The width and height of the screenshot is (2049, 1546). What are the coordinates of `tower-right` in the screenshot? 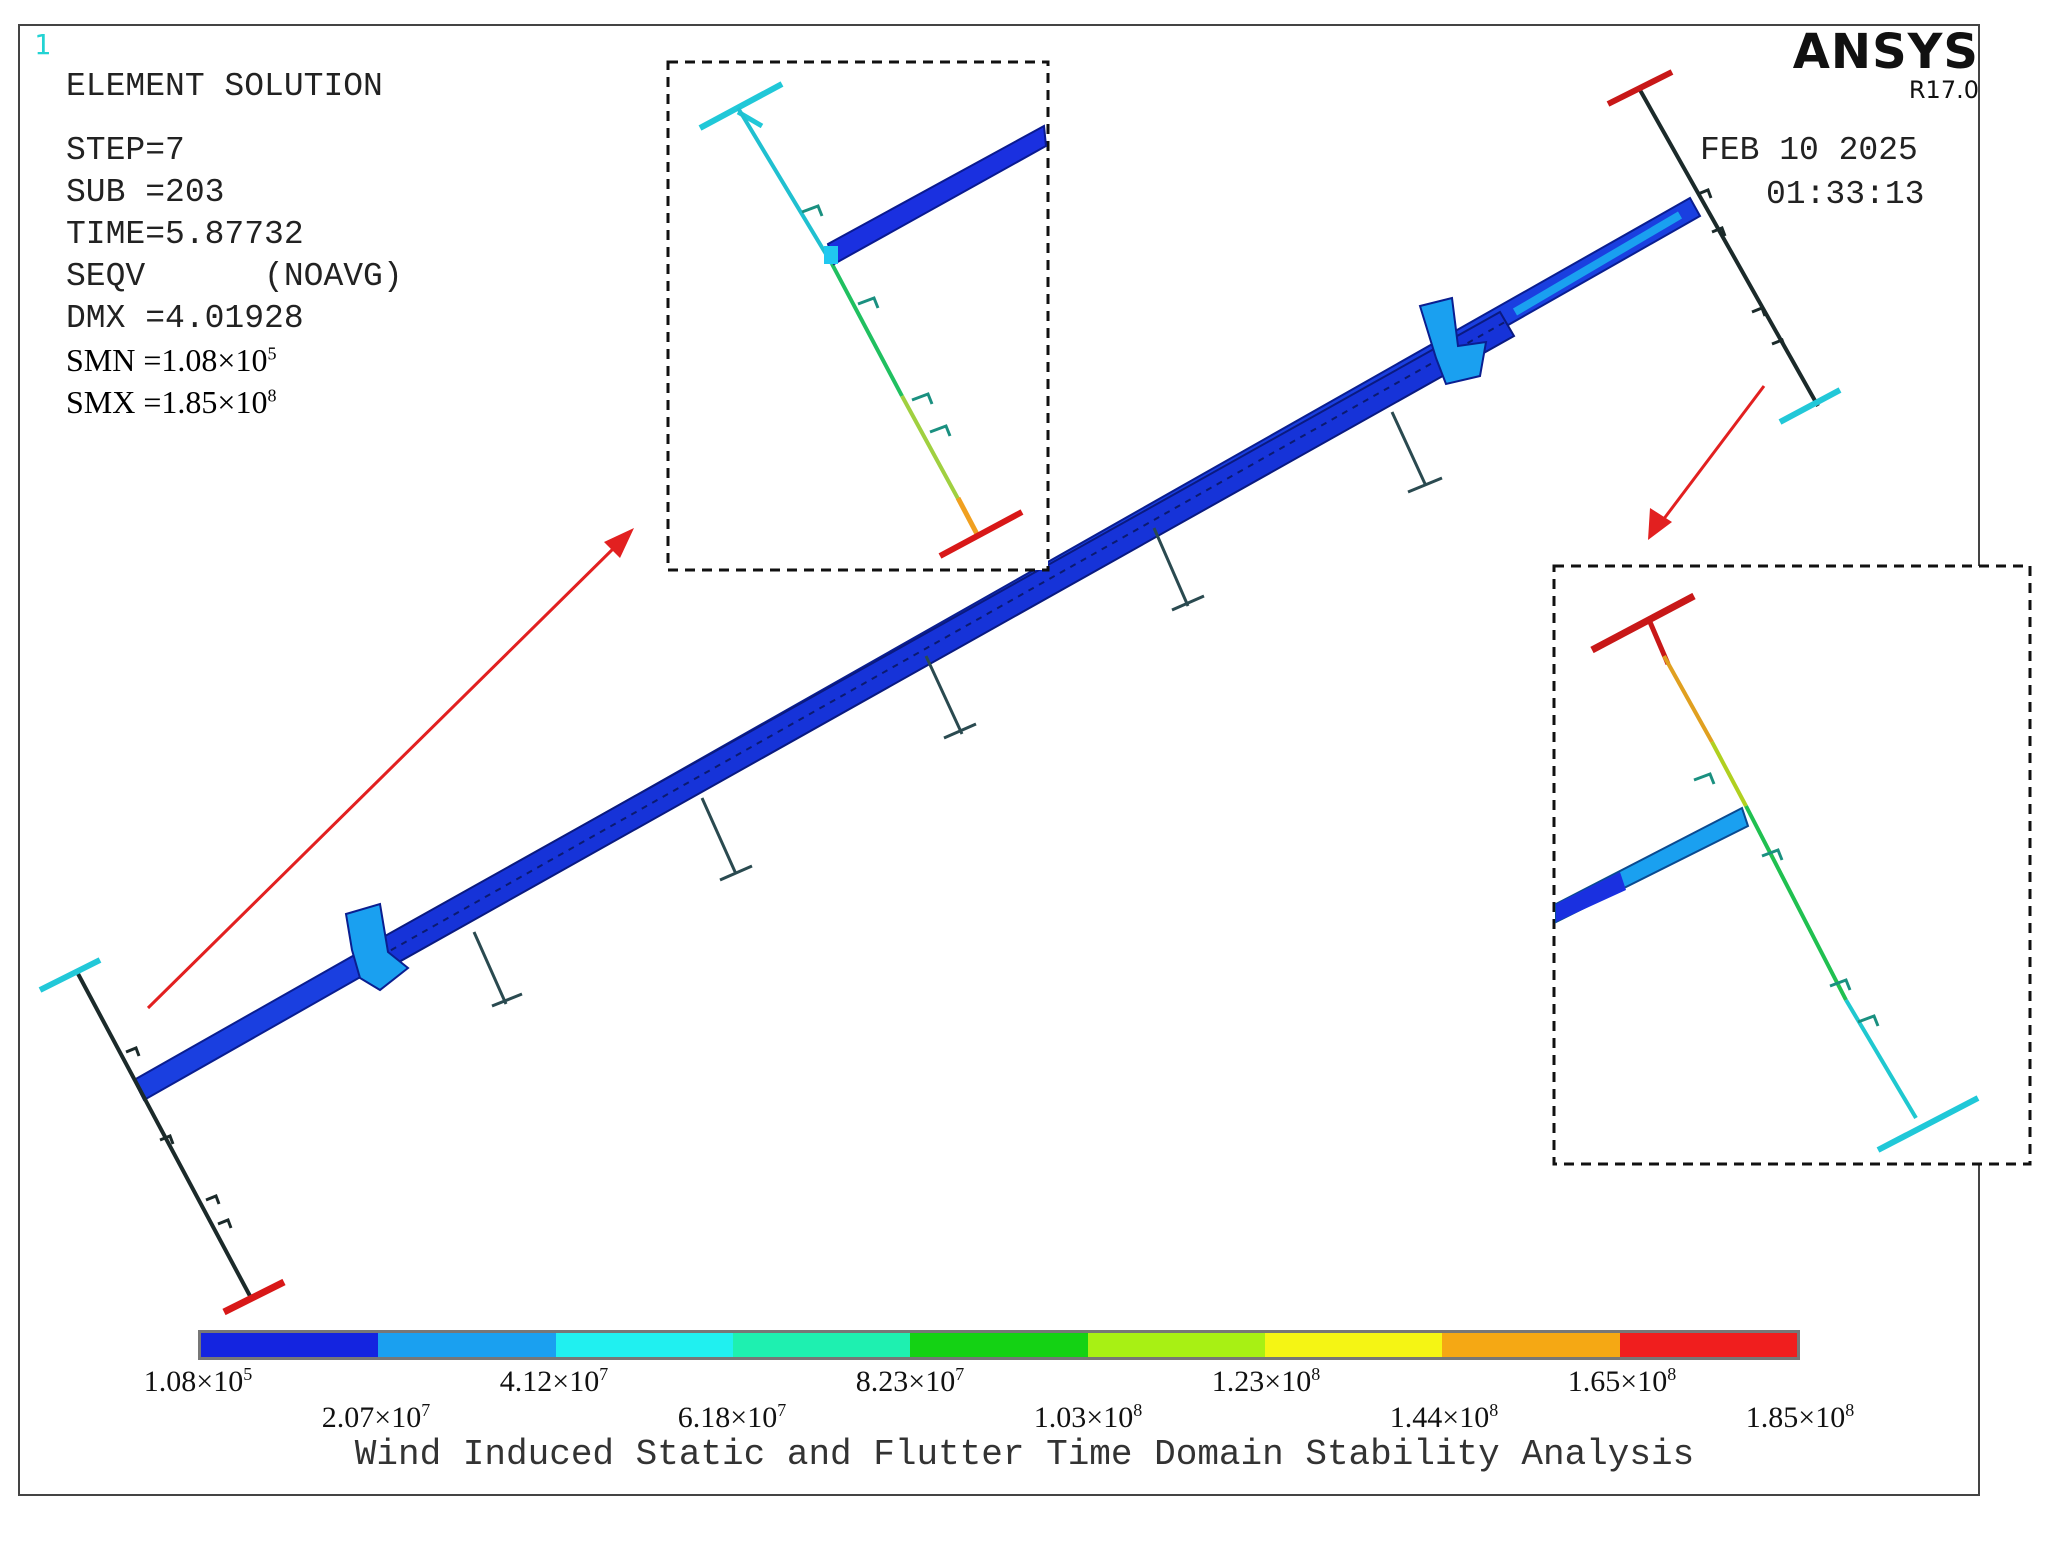 It's located at (1724, 247).